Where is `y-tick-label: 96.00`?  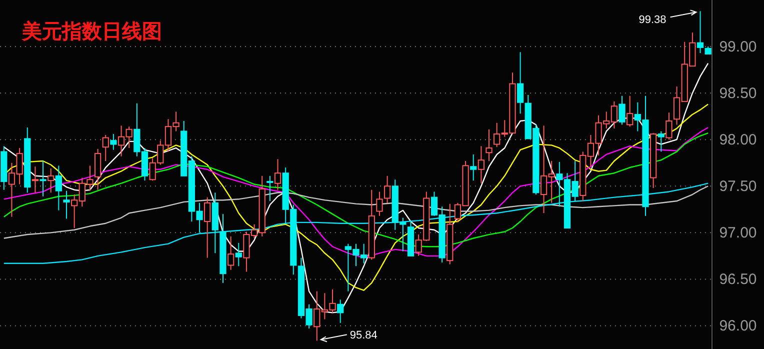 y-tick-label: 96.00 is located at coordinates (738, 326).